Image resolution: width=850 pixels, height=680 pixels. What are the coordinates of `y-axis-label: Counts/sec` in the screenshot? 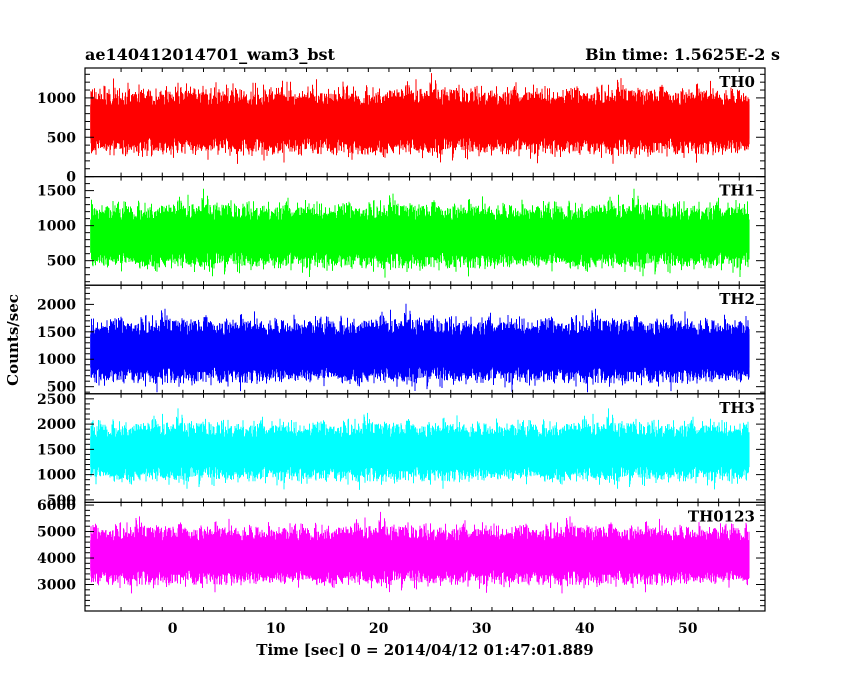 It's located at (13, 340).